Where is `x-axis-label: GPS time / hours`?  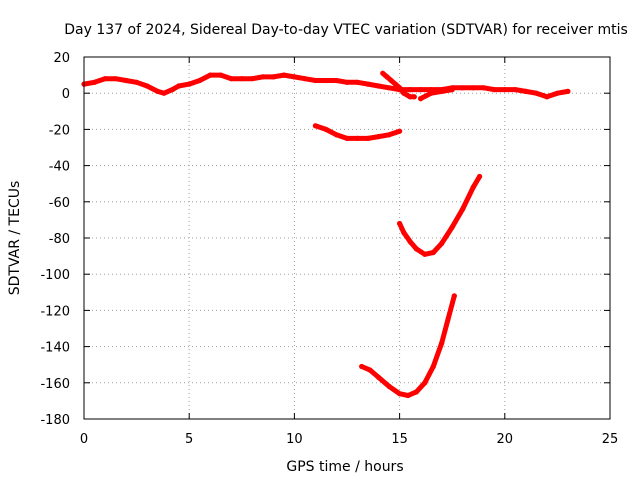 x-axis-label: GPS time / hours is located at coordinates (344, 467).